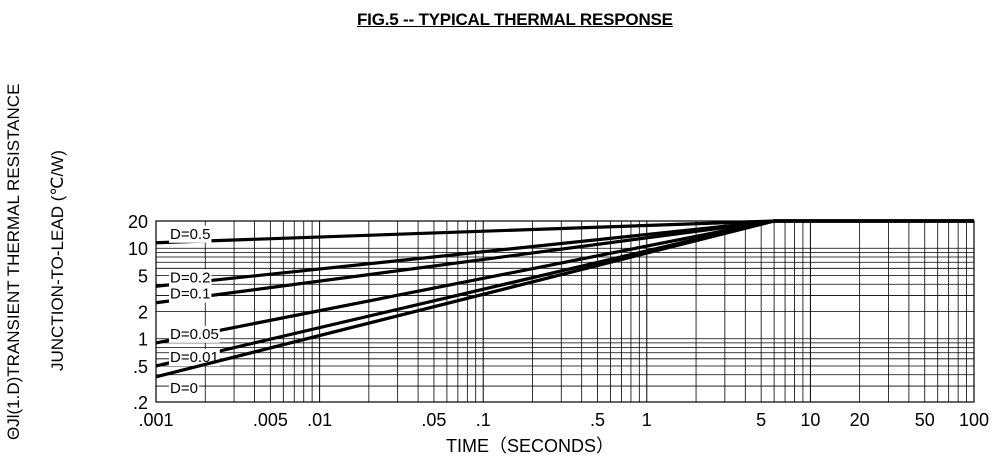 The width and height of the screenshot is (999, 468). What do you see at coordinates (974, 420) in the screenshot?
I see `x-tick-label: 100` at bounding box center [974, 420].